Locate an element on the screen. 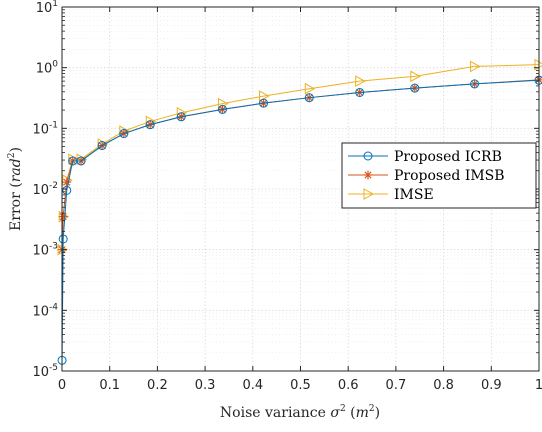 The image size is (542, 432). x-axis-label: Noise variance σ2 (m2) is located at coordinates (300, 412).